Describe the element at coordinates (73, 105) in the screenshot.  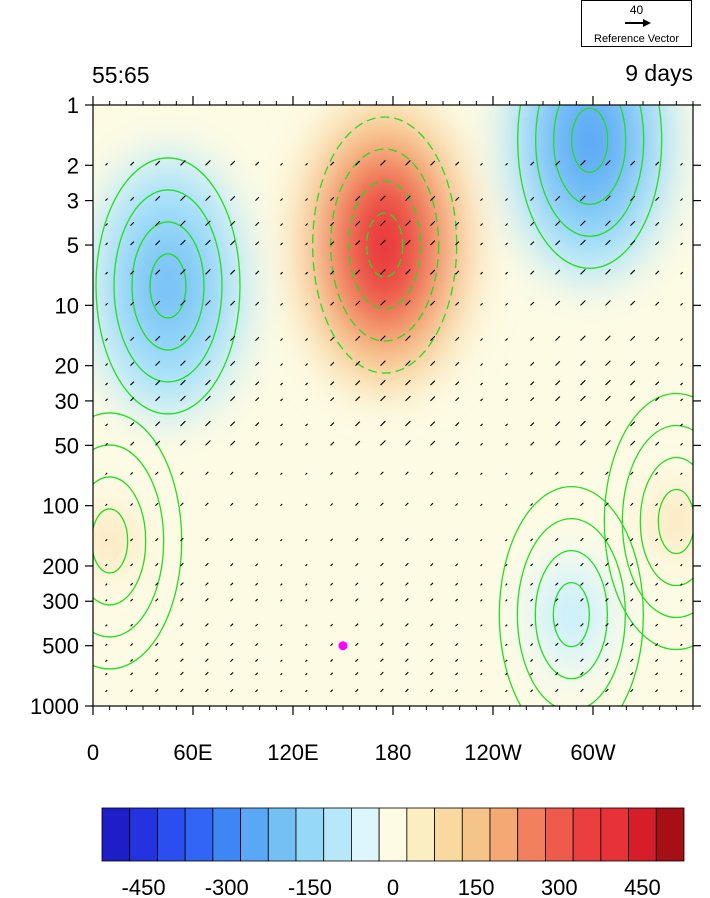
I see `y-tick-label: 1` at that location.